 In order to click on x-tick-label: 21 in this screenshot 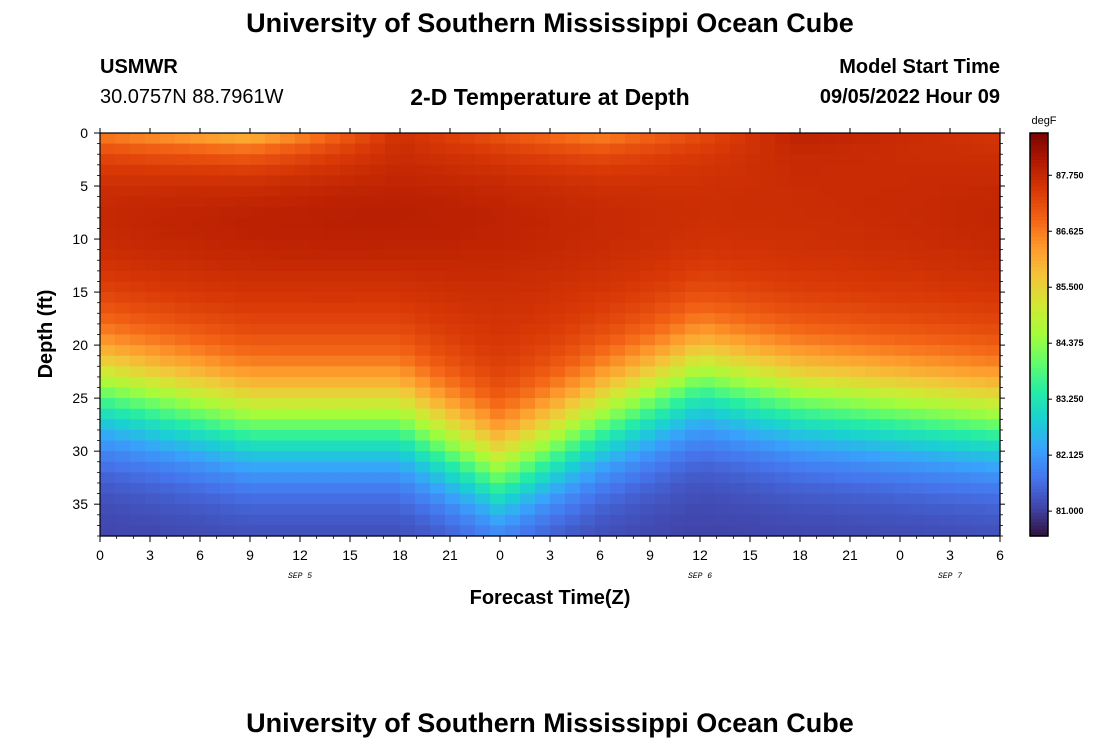, I will do `click(450, 555)`.